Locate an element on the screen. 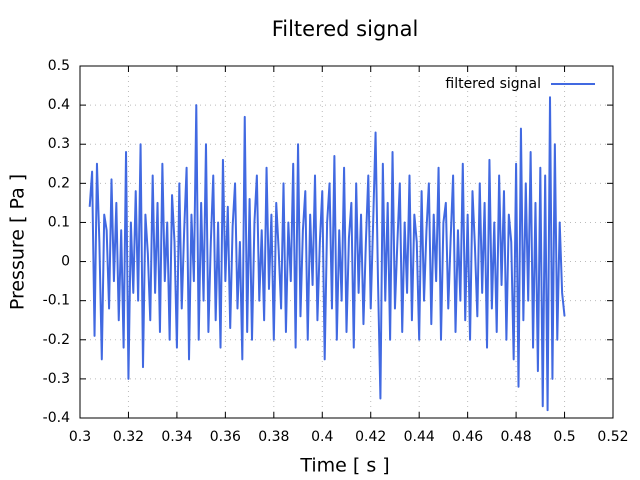 Image resolution: width=640 pixels, height=480 pixels. x-tick-label: 0.44 is located at coordinates (419, 437).